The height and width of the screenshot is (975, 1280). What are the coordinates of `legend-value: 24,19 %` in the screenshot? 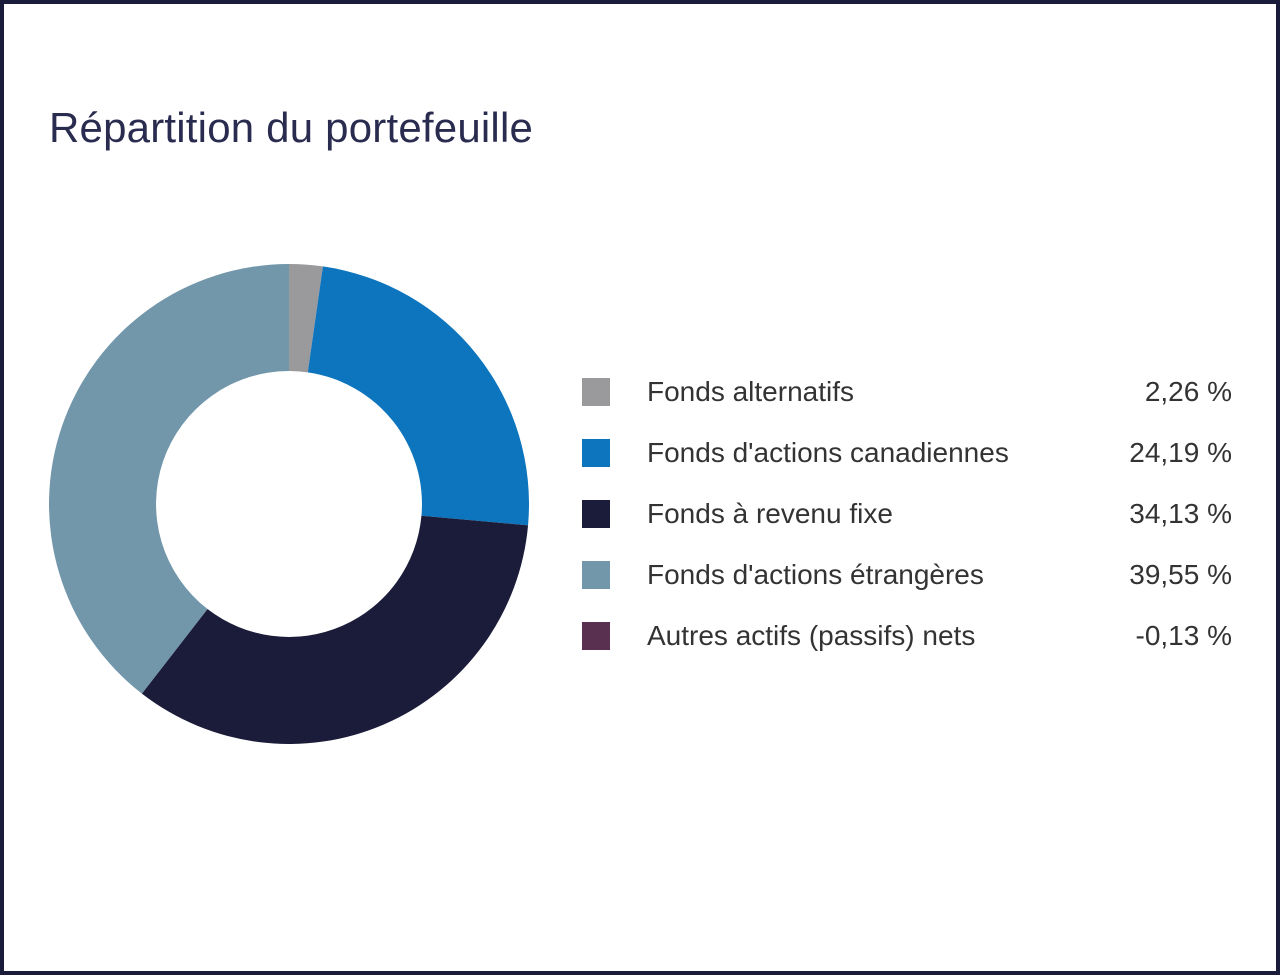 It's located at (1180, 452).